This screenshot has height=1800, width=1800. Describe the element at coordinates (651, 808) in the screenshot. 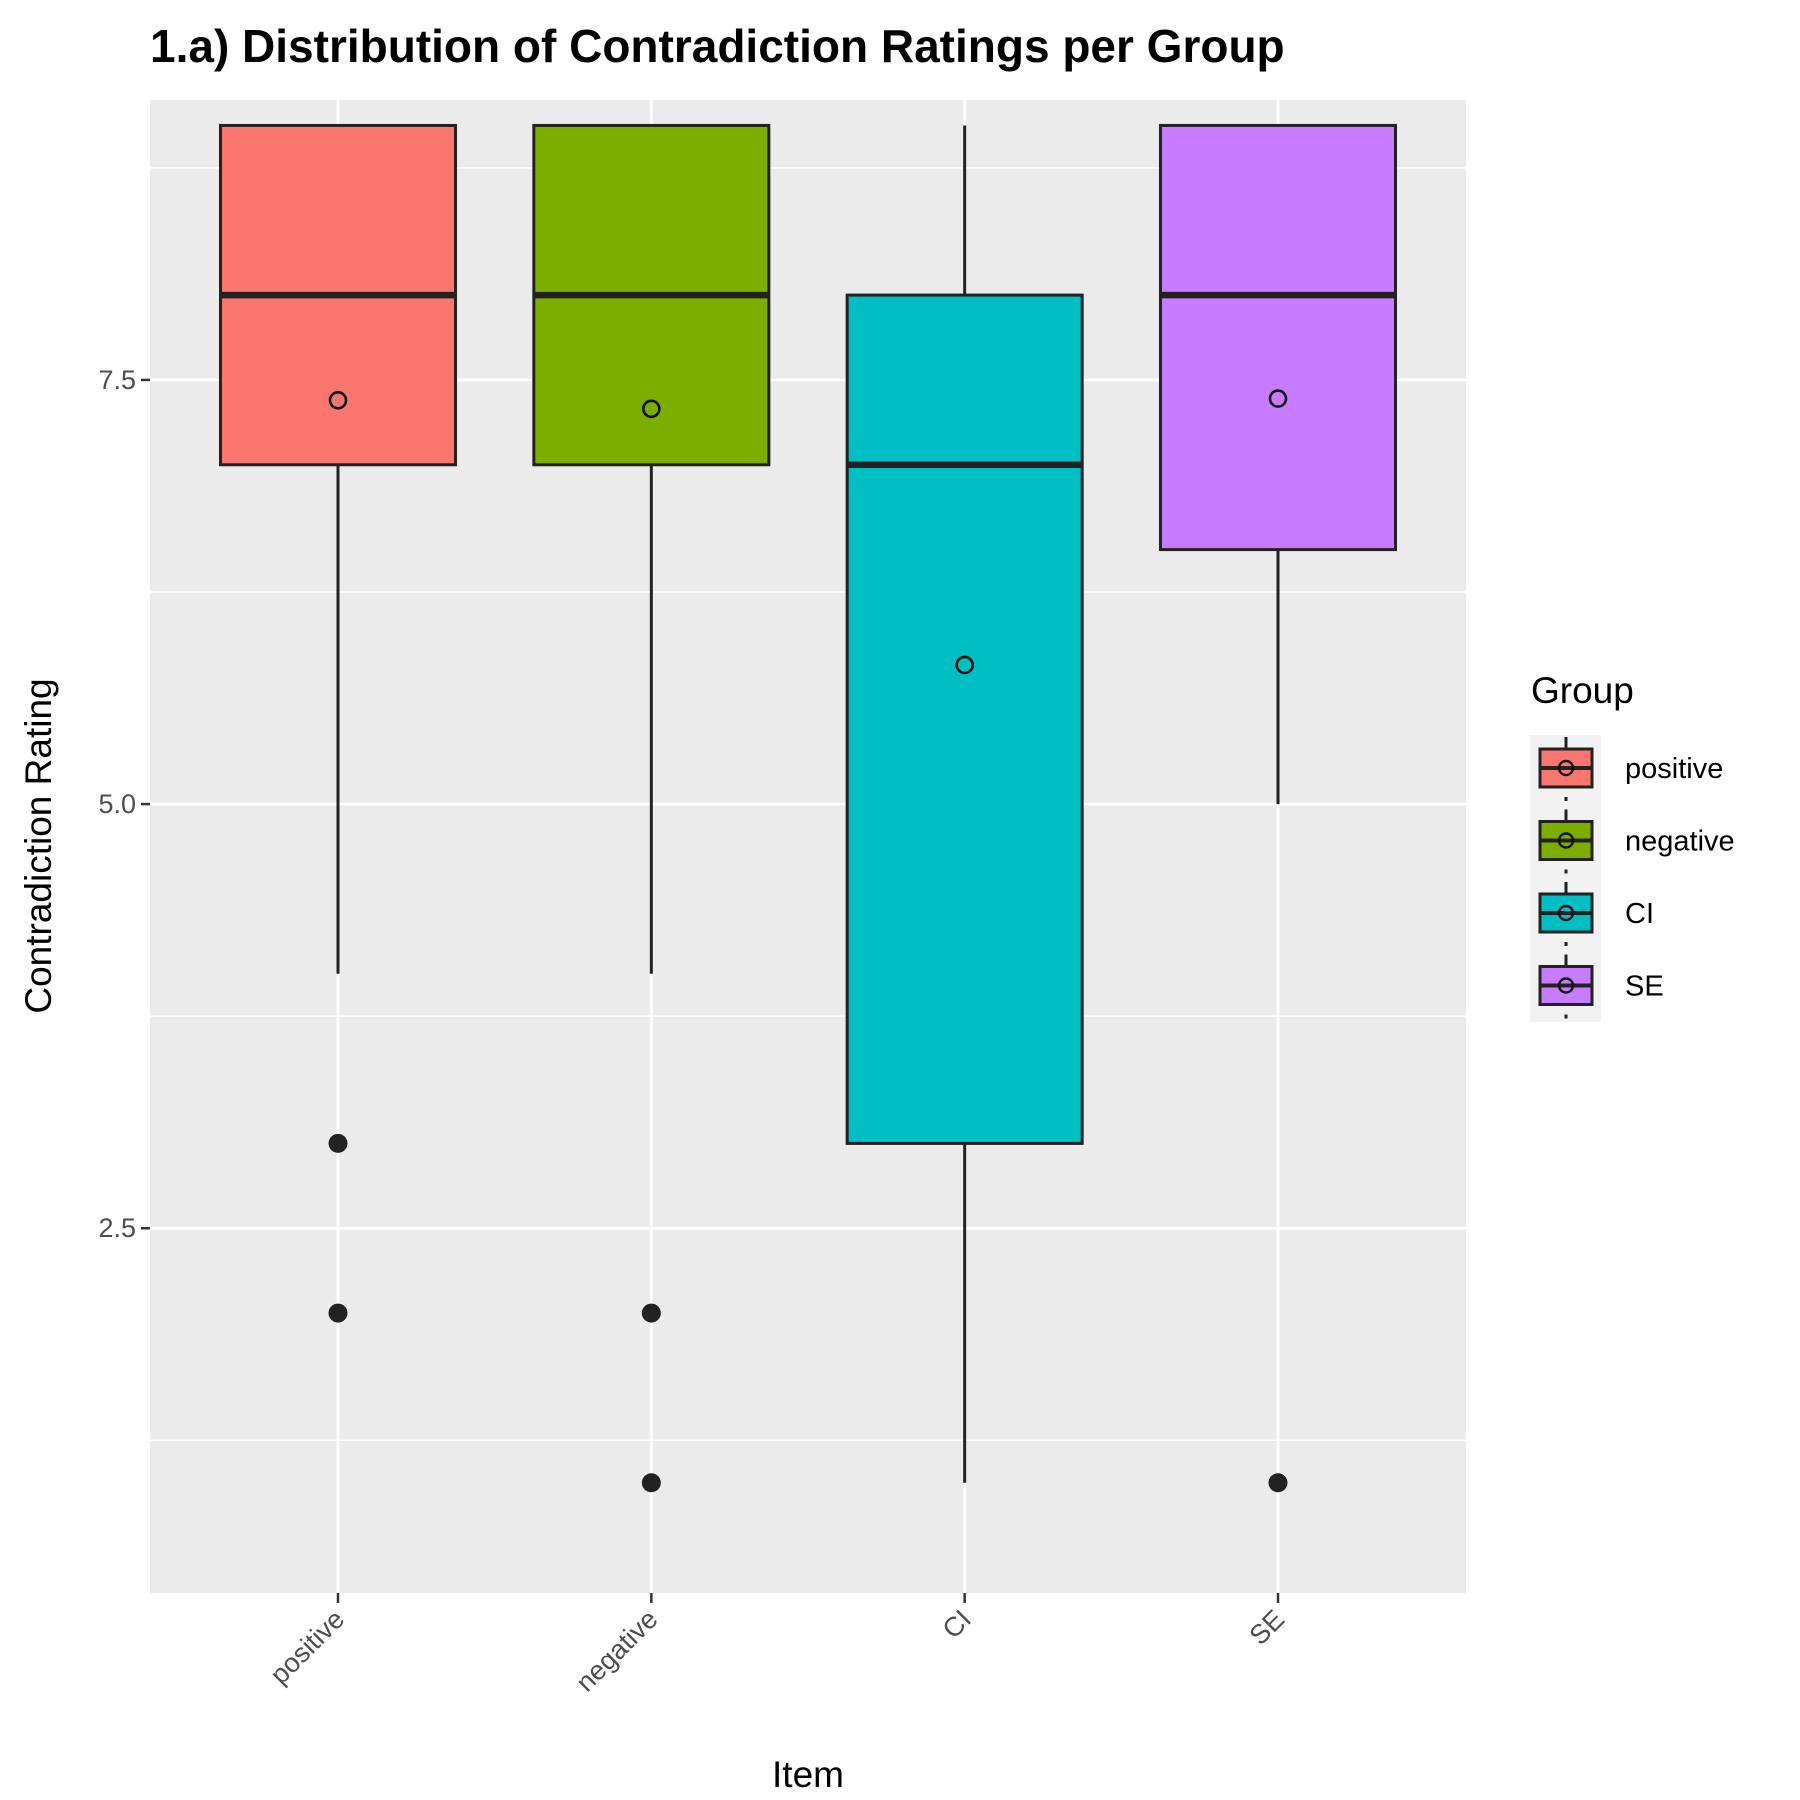

I see `box-negative` at that location.